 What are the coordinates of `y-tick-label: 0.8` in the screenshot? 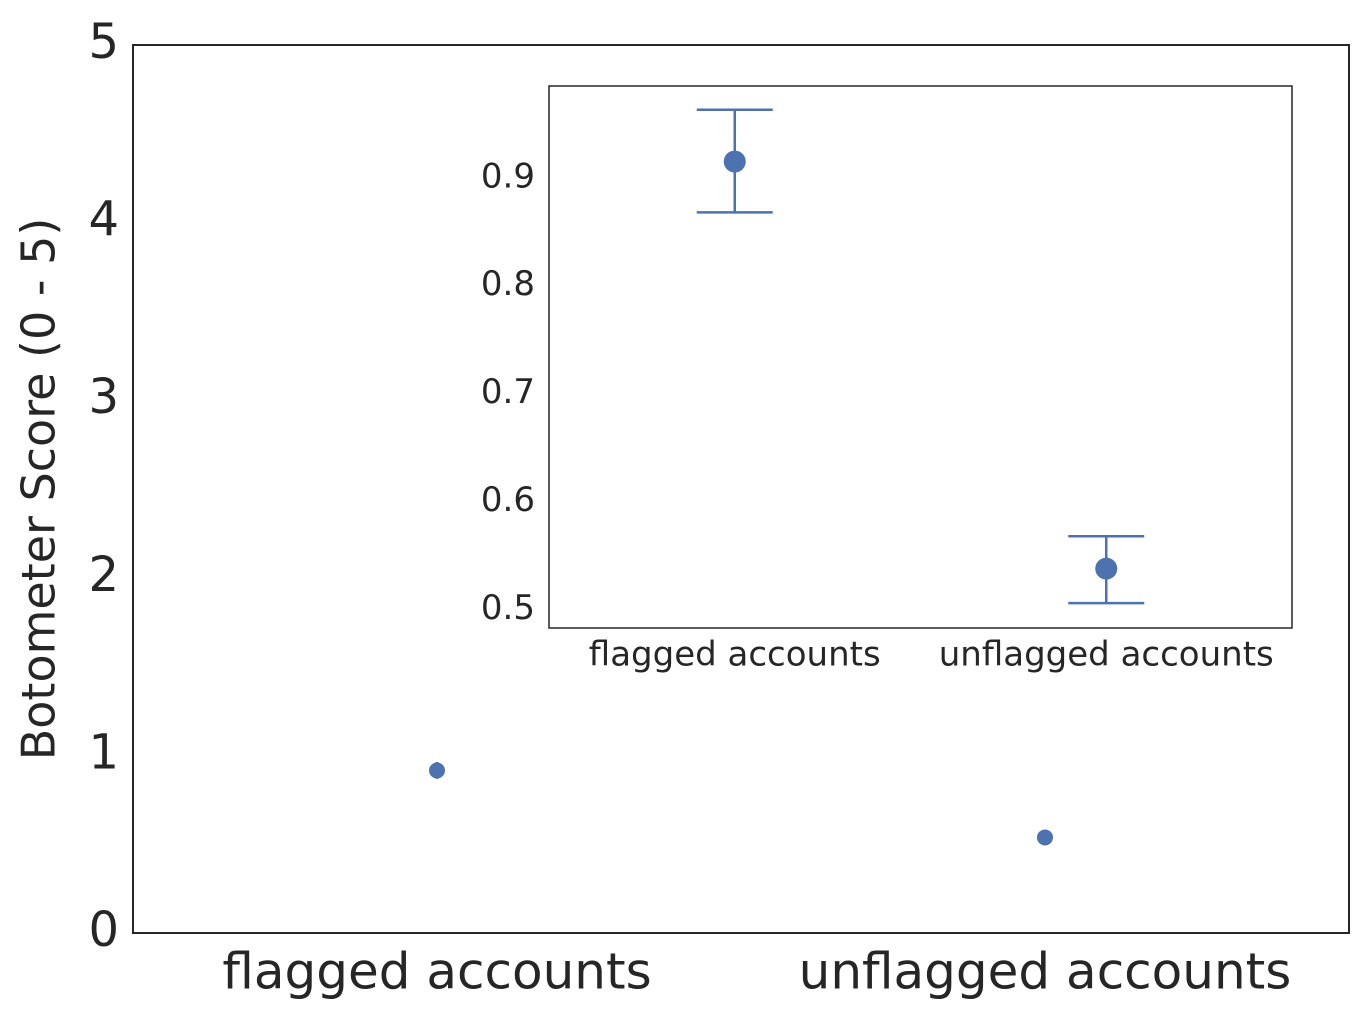 It's located at (508, 284).